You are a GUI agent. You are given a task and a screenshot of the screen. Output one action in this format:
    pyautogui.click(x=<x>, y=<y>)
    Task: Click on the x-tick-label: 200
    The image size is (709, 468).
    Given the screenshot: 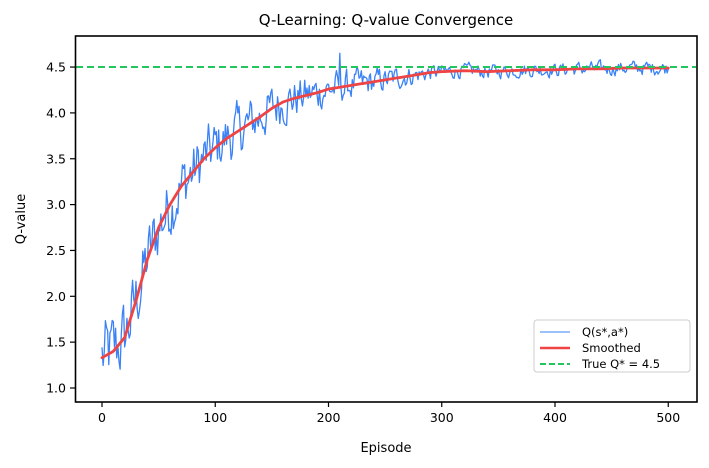 What is the action you would take?
    pyautogui.click(x=329, y=417)
    